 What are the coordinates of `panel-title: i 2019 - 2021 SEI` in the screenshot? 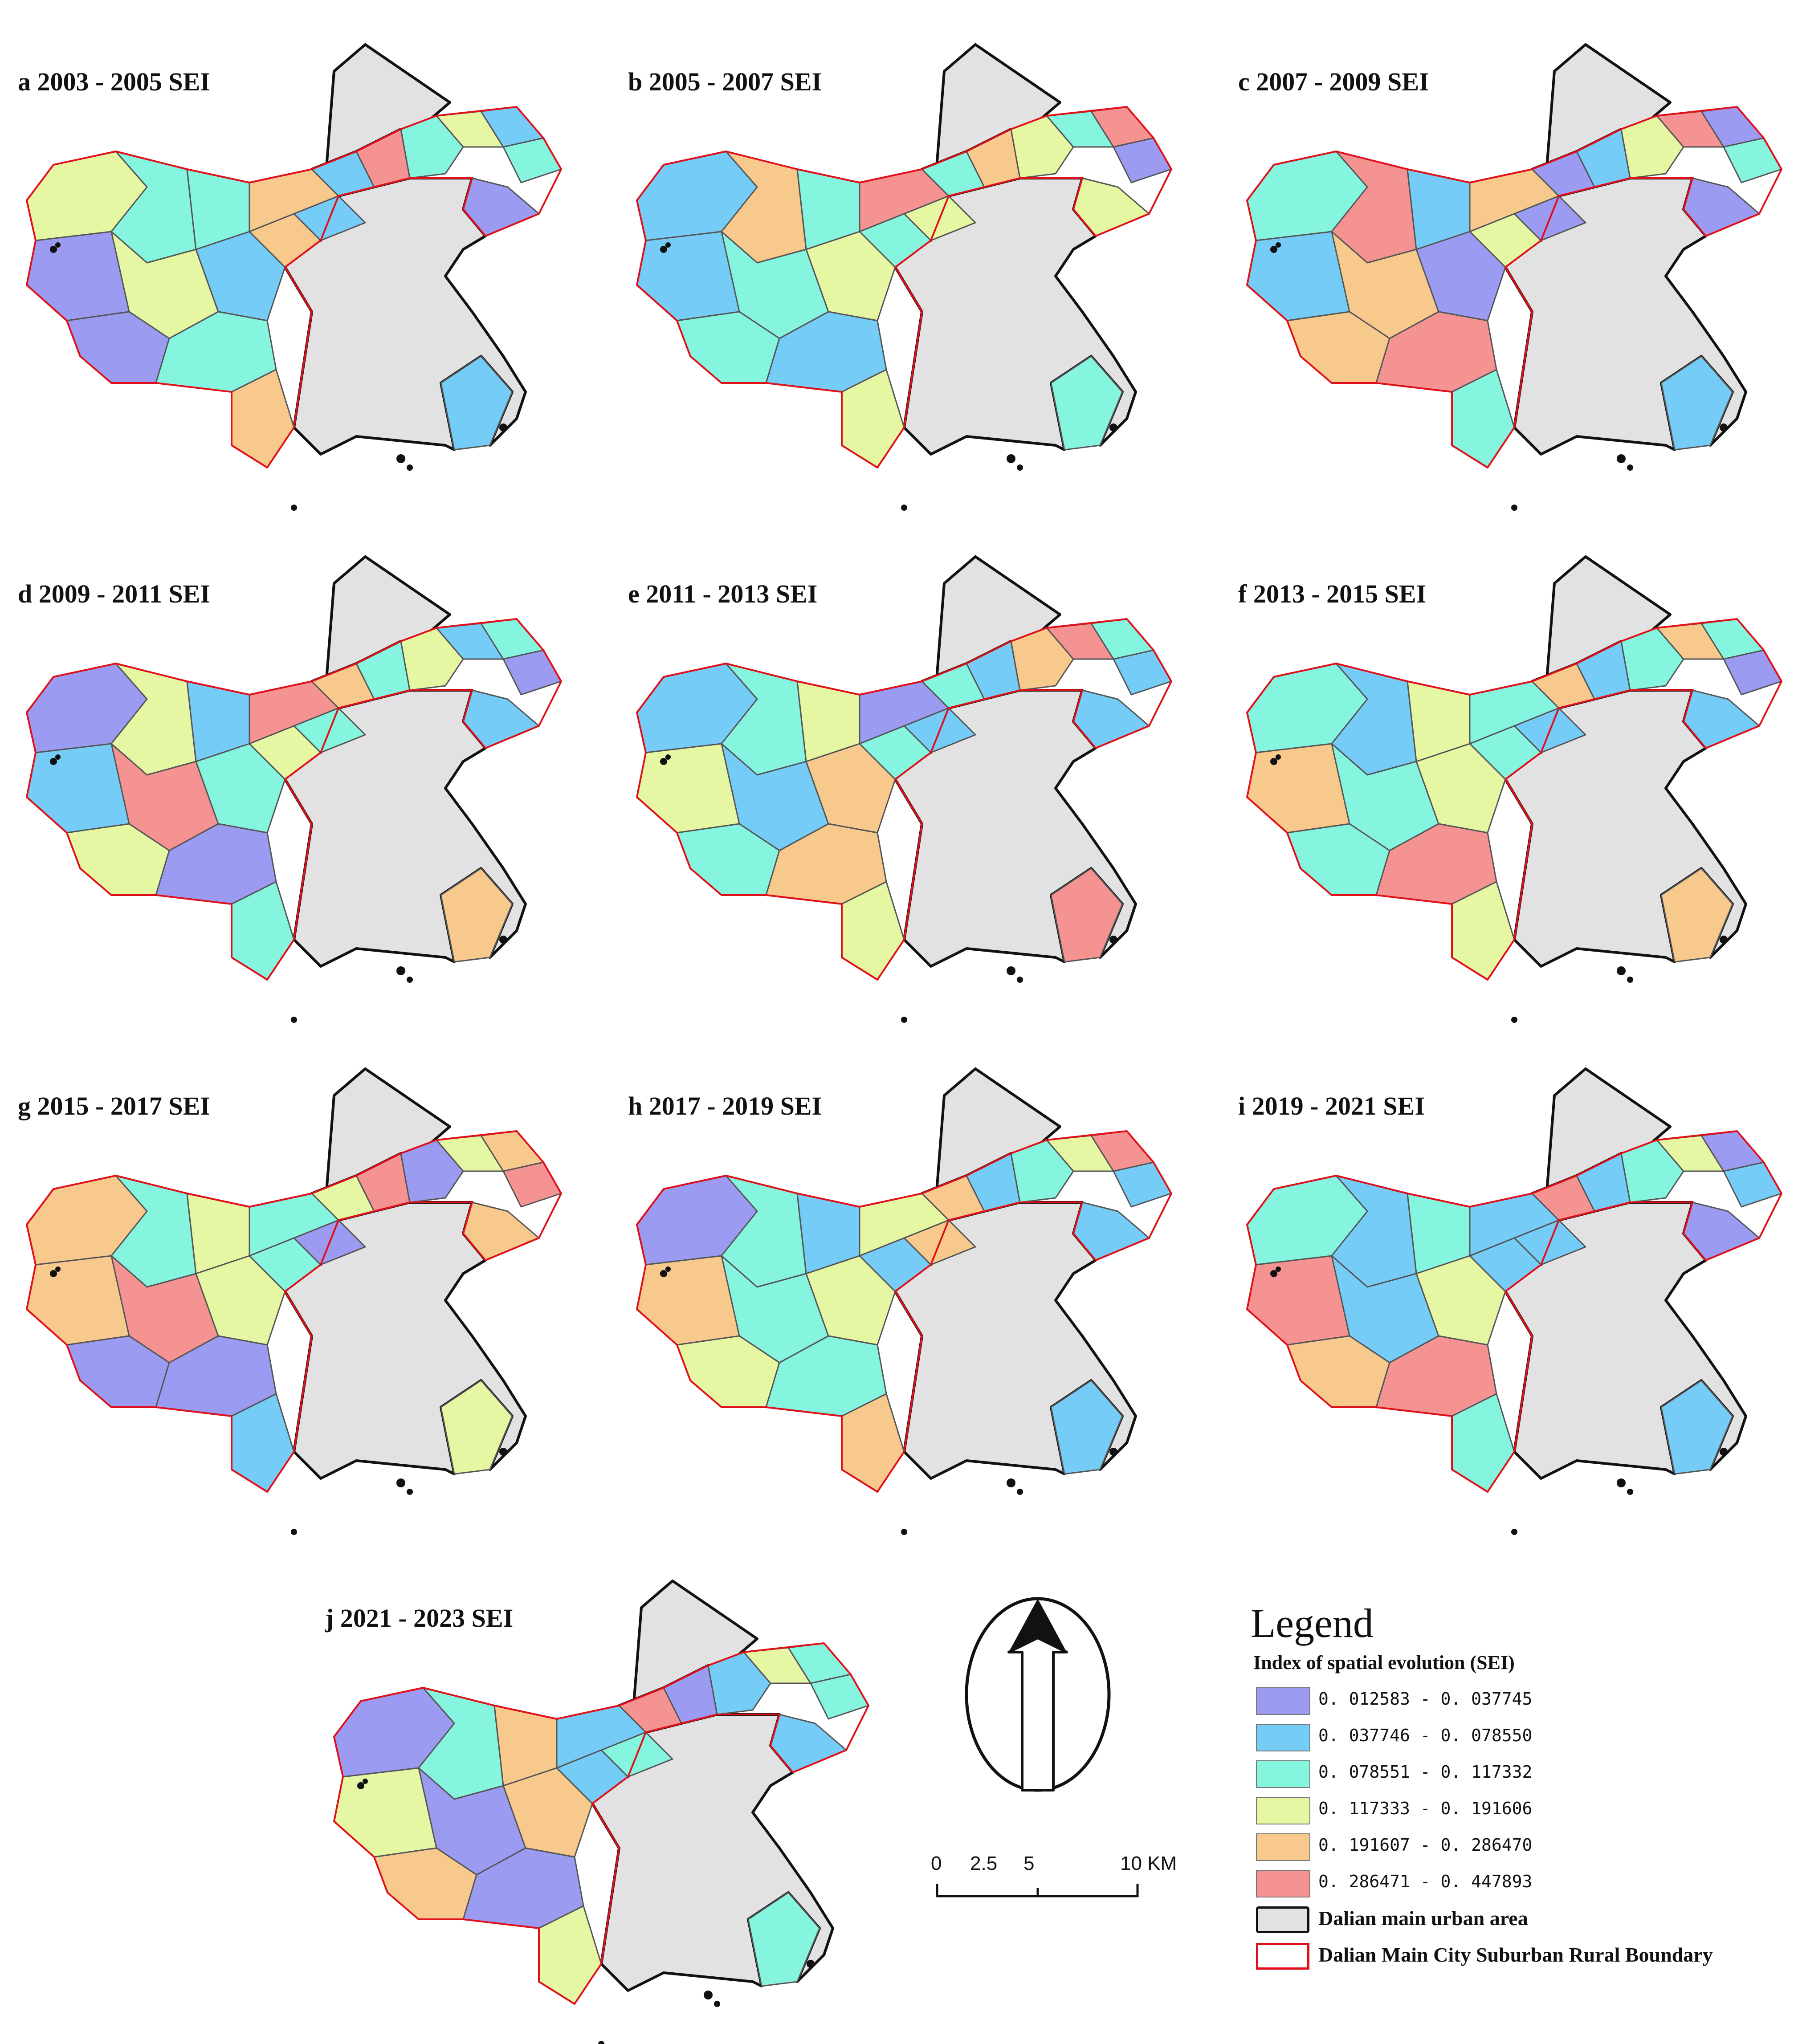 It's located at (1331, 1106).